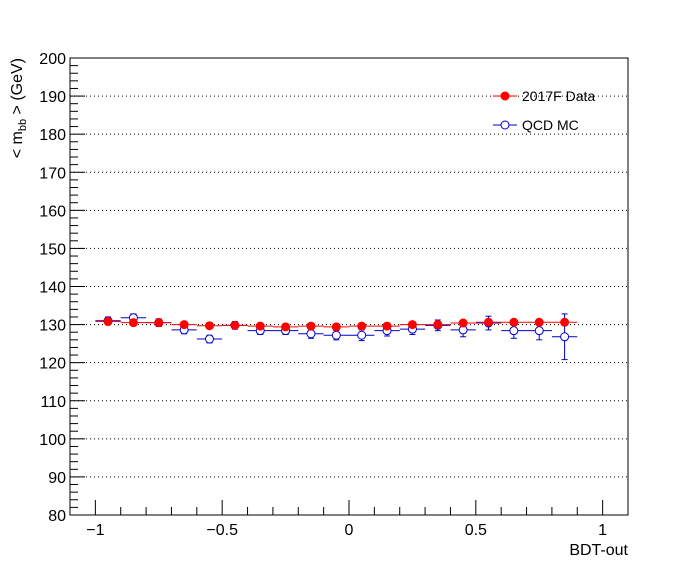 This screenshot has height=573, width=698. Describe the element at coordinates (476, 530) in the screenshot. I see `x-tick-label: 0.5` at that location.